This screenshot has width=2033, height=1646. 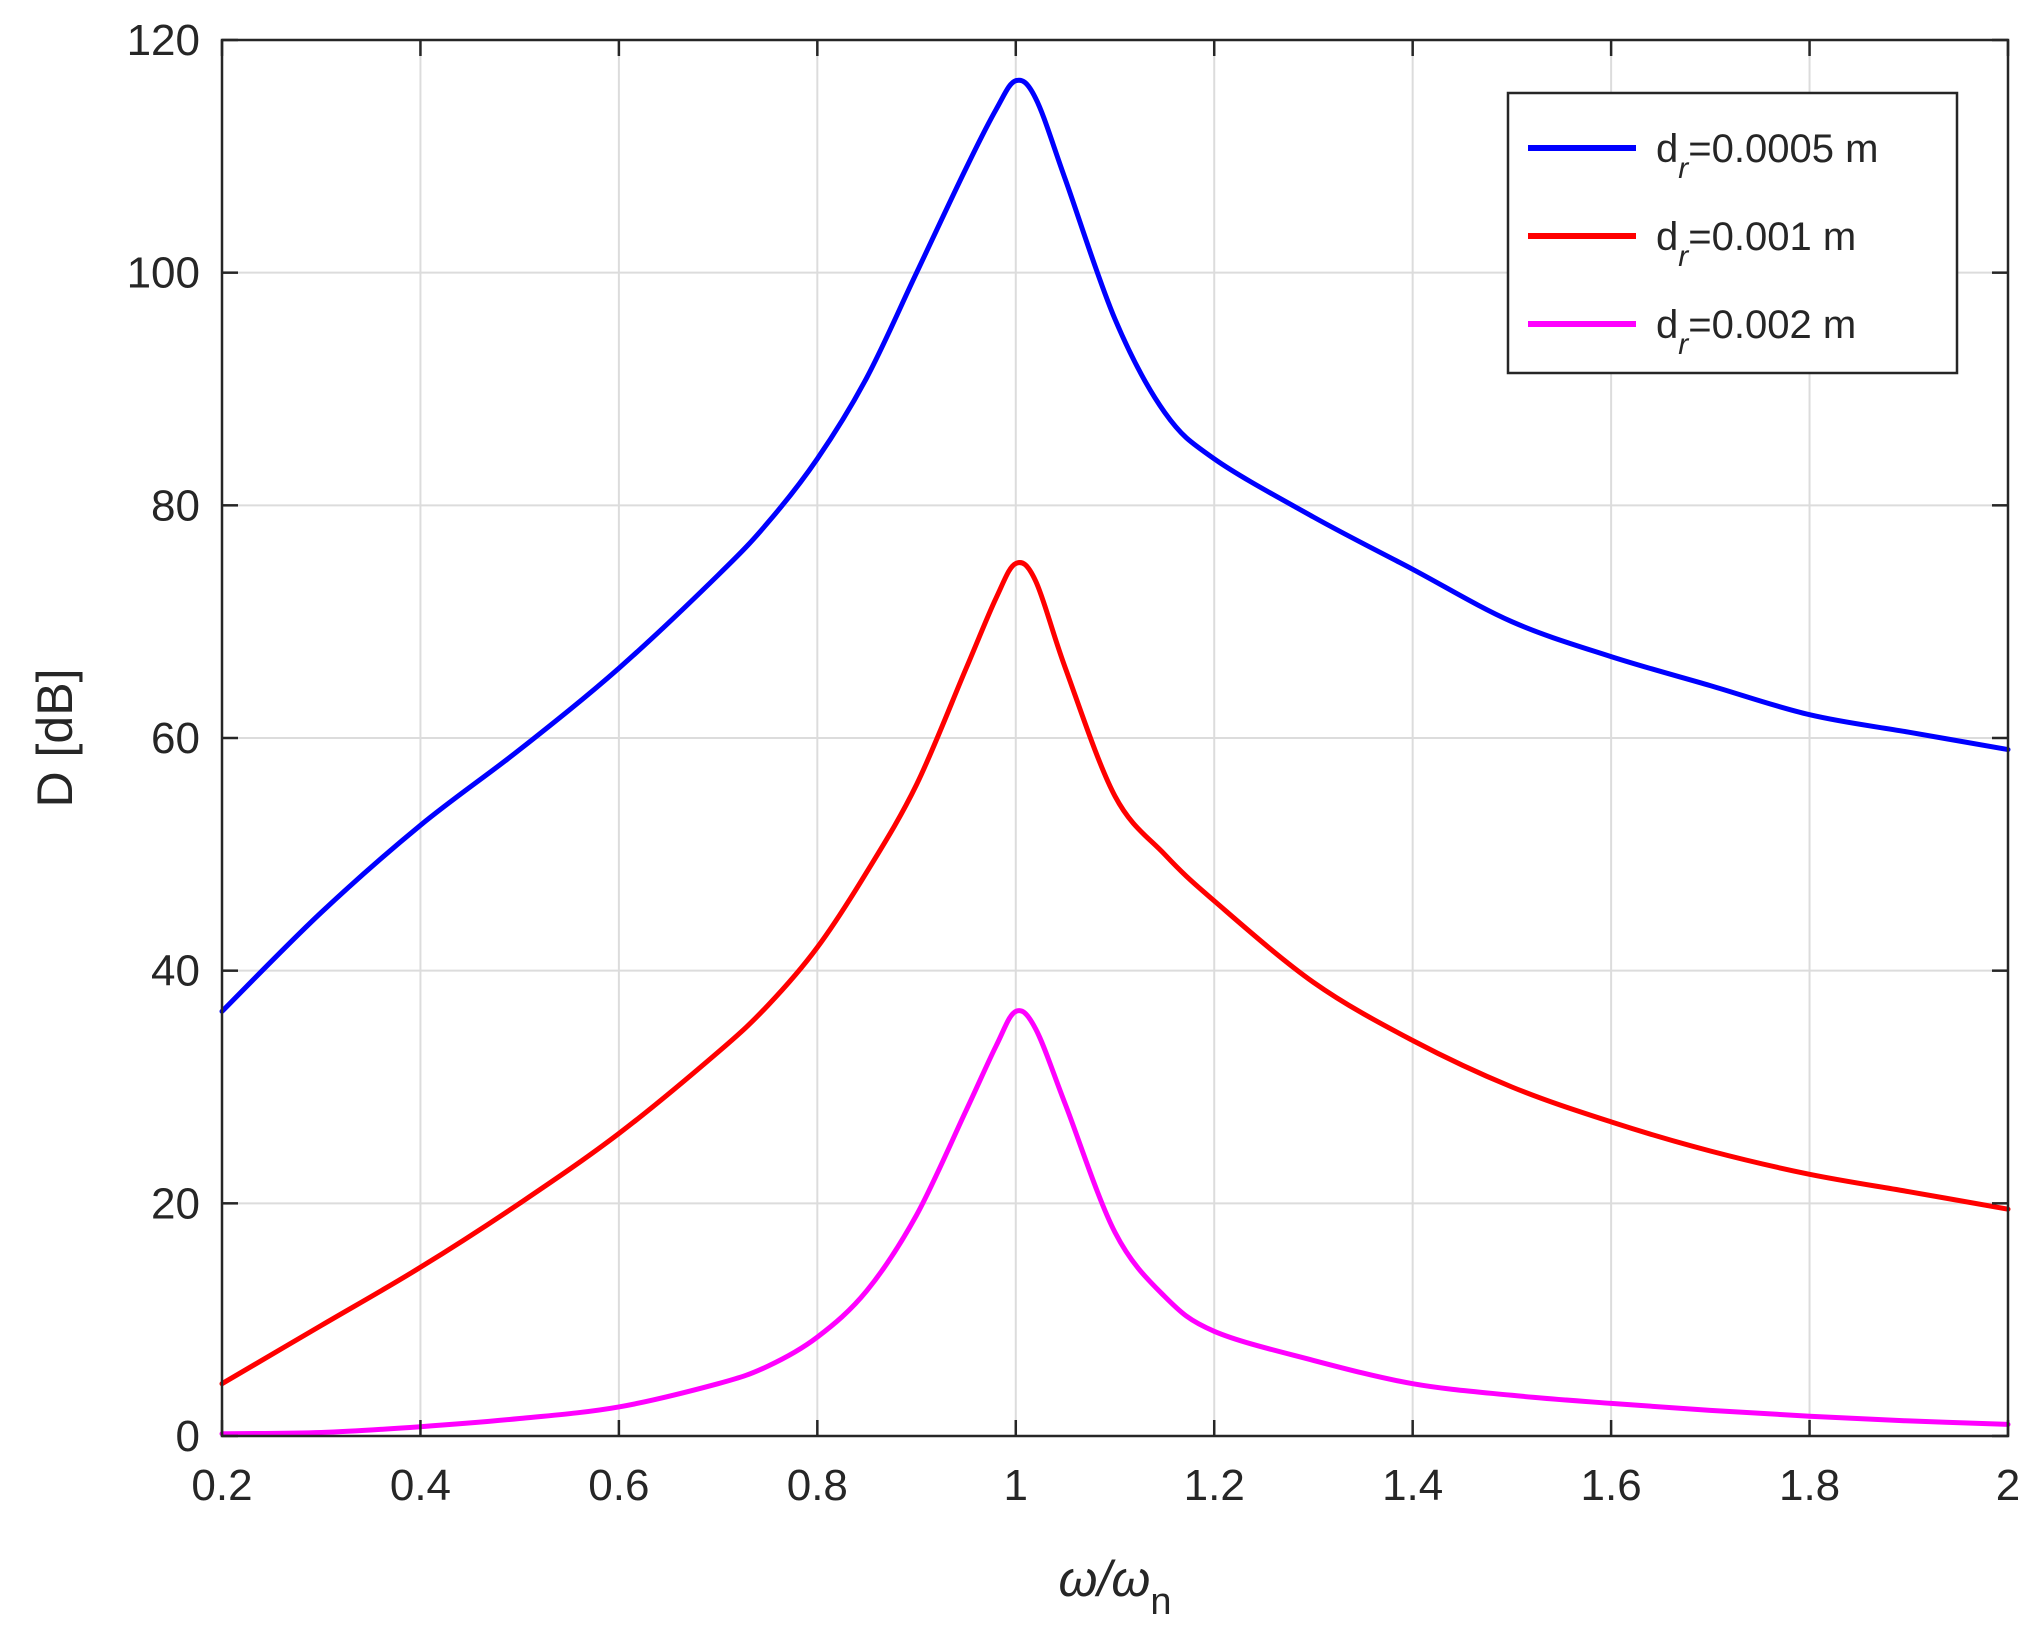 I want to click on x-axis-tick-labels: 0.2 0.4 0.6 0.8 1 1.2 1.4 1.6 1.8 2, so click(x=1105, y=1485).